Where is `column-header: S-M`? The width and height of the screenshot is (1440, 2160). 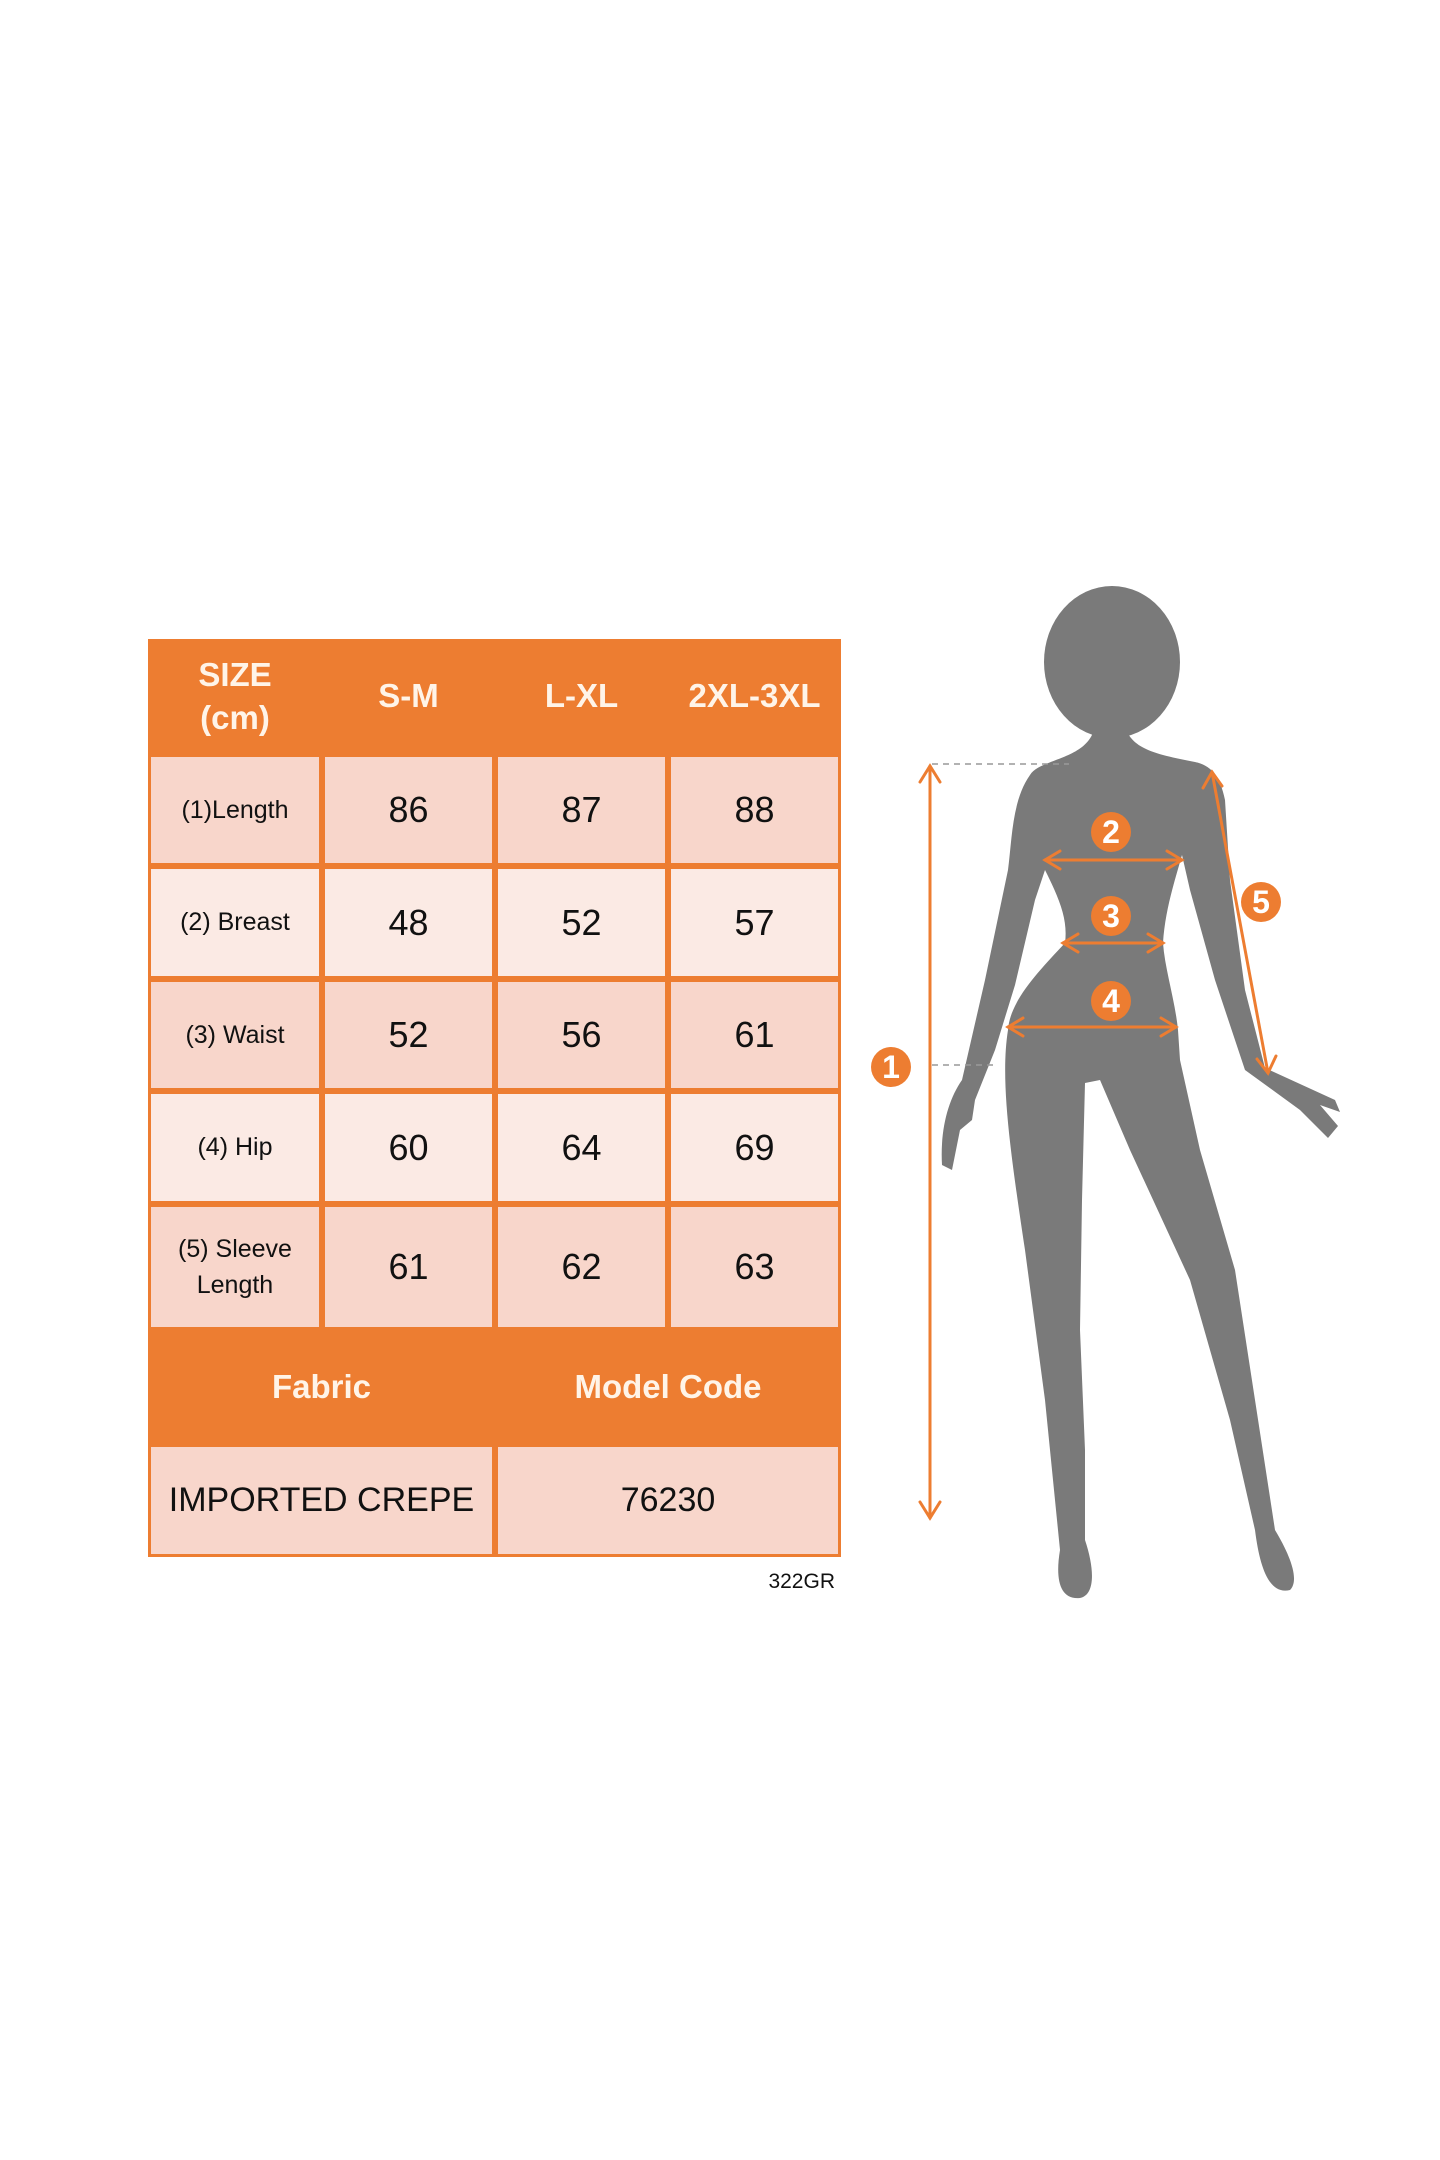
column-header: S-M is located at coordinates (408, 696).